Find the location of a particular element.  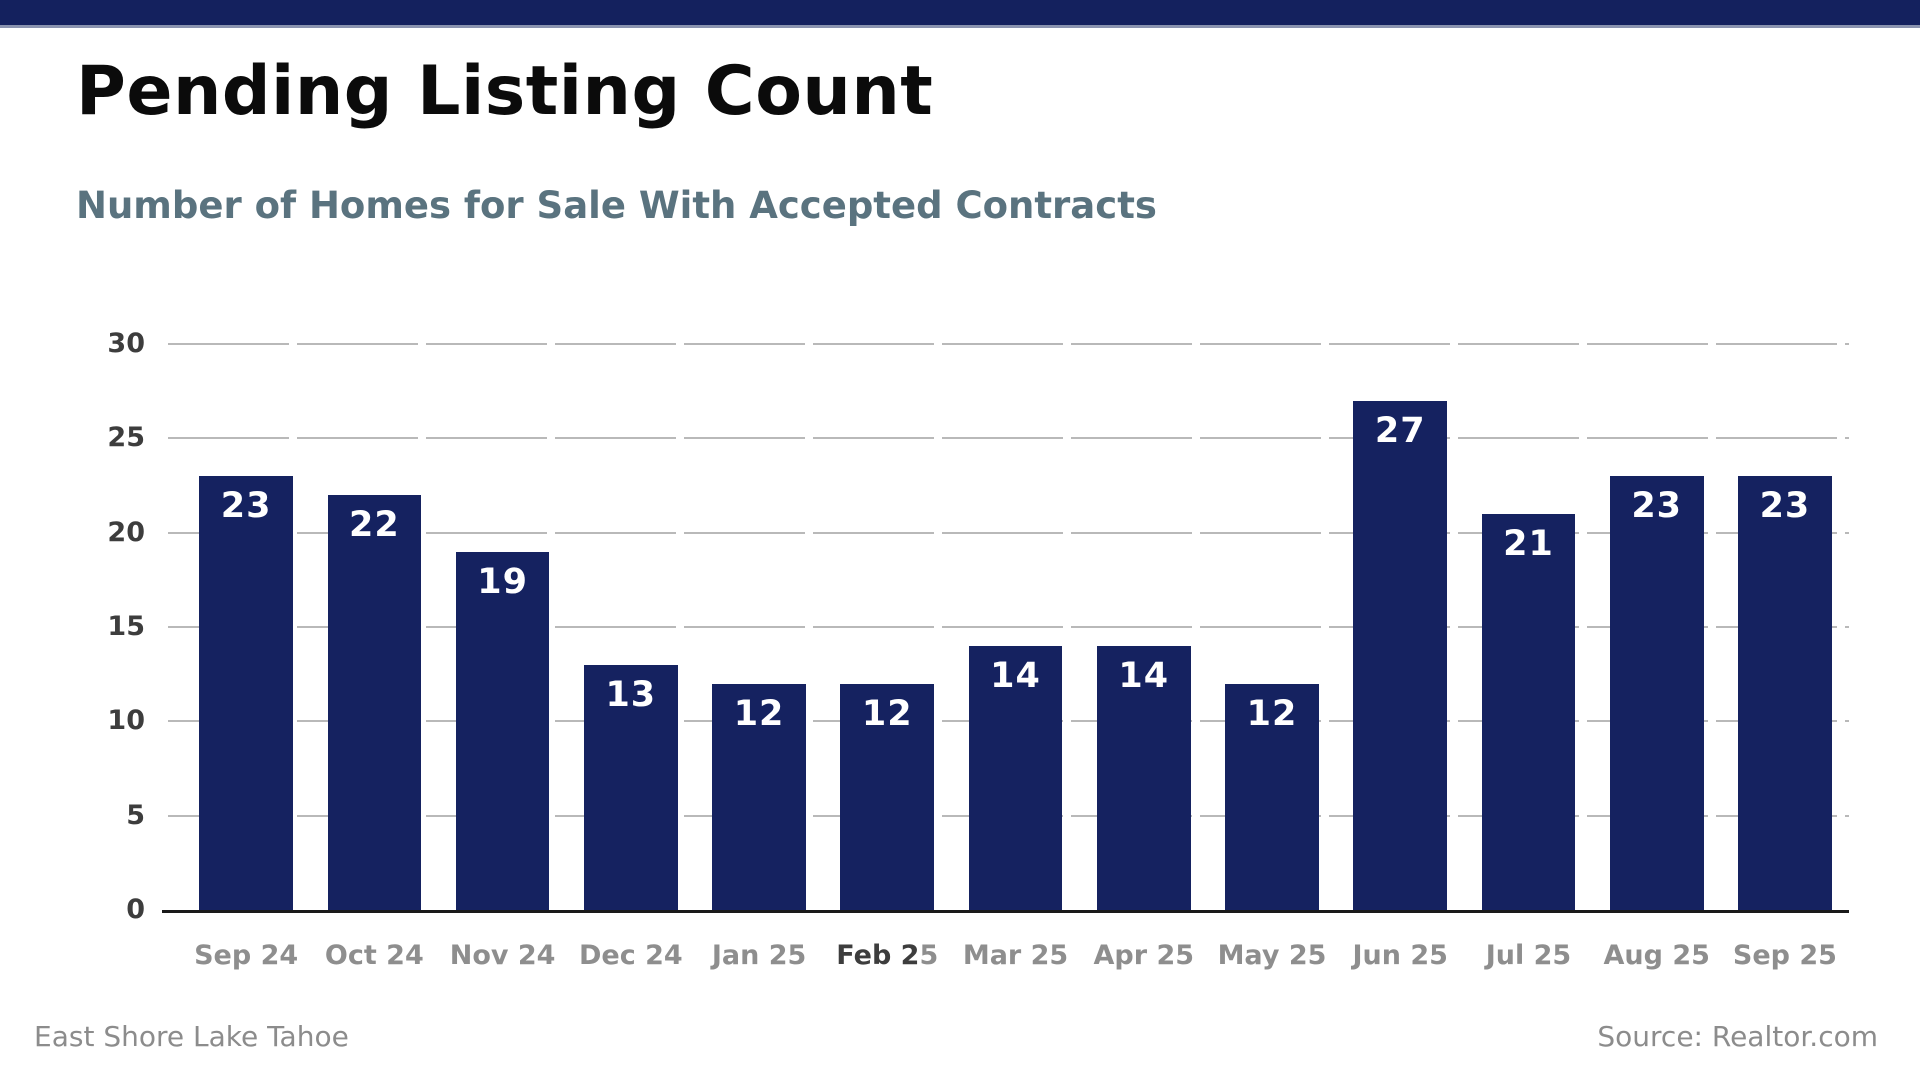

x-axis-label: Mar 25 is located at coordinates (1015, 955).